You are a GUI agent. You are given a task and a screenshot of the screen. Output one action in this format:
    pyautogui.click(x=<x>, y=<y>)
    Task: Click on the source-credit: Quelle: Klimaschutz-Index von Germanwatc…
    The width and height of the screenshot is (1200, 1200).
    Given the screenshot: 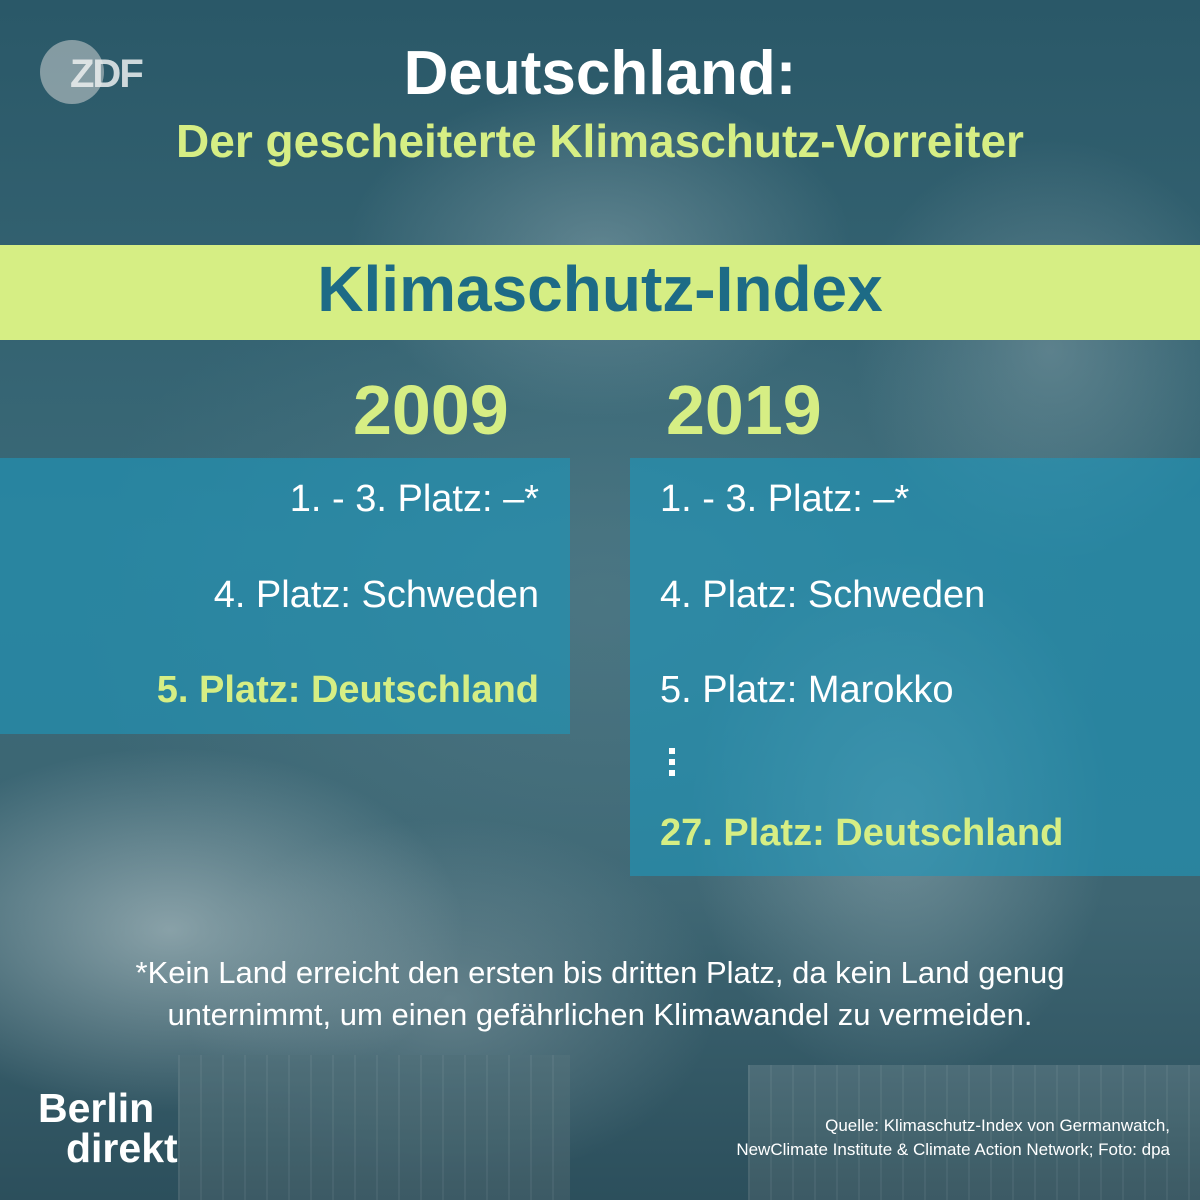 What is the action you would take?
    pyautogui.click(x=953, y=1138)
    